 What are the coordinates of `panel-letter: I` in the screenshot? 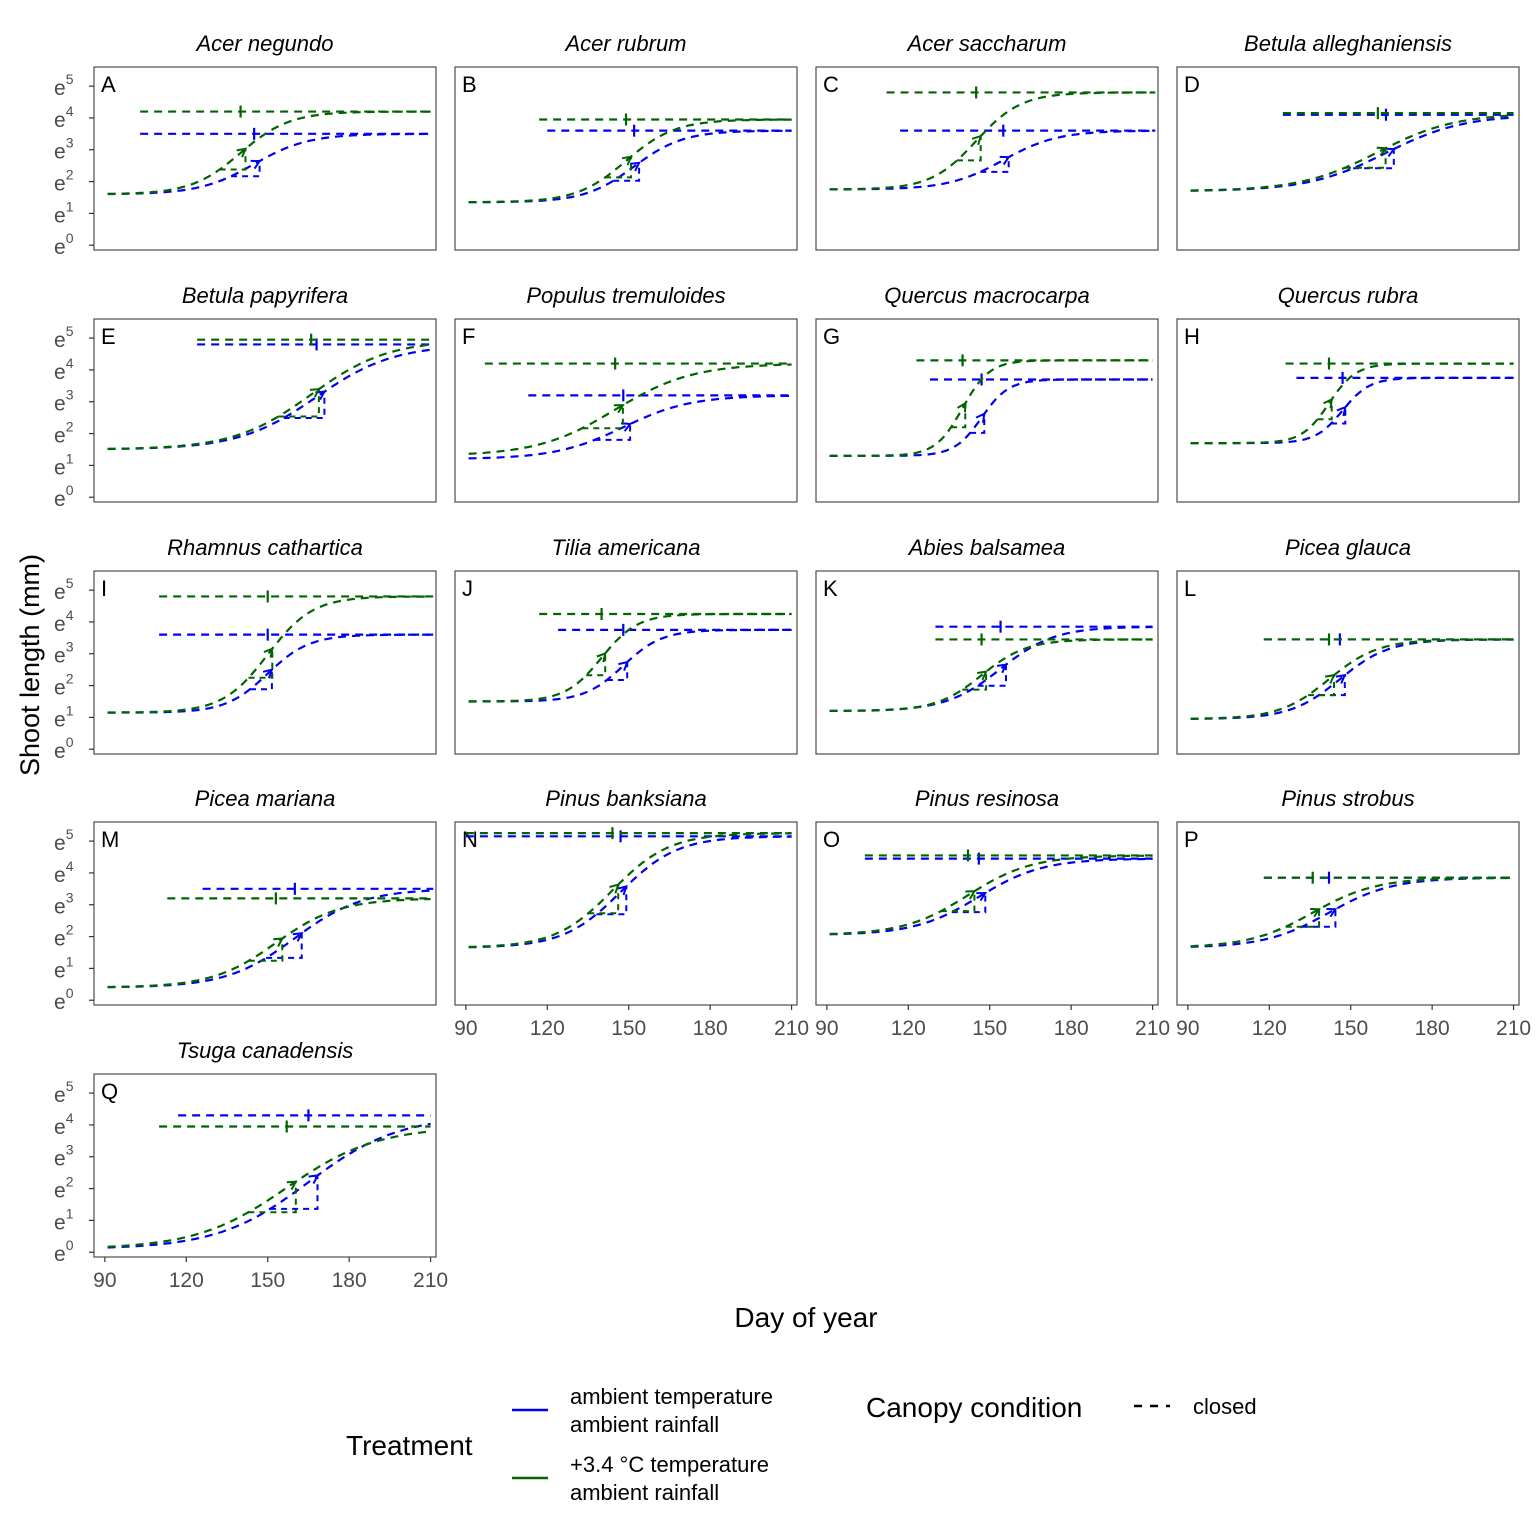 It's located at (104, 588).